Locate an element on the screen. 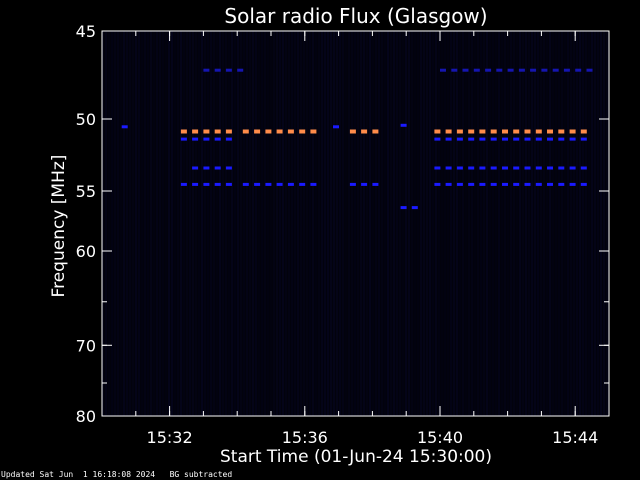  y-tick-label: 70 is located at coordinates (86, 345).